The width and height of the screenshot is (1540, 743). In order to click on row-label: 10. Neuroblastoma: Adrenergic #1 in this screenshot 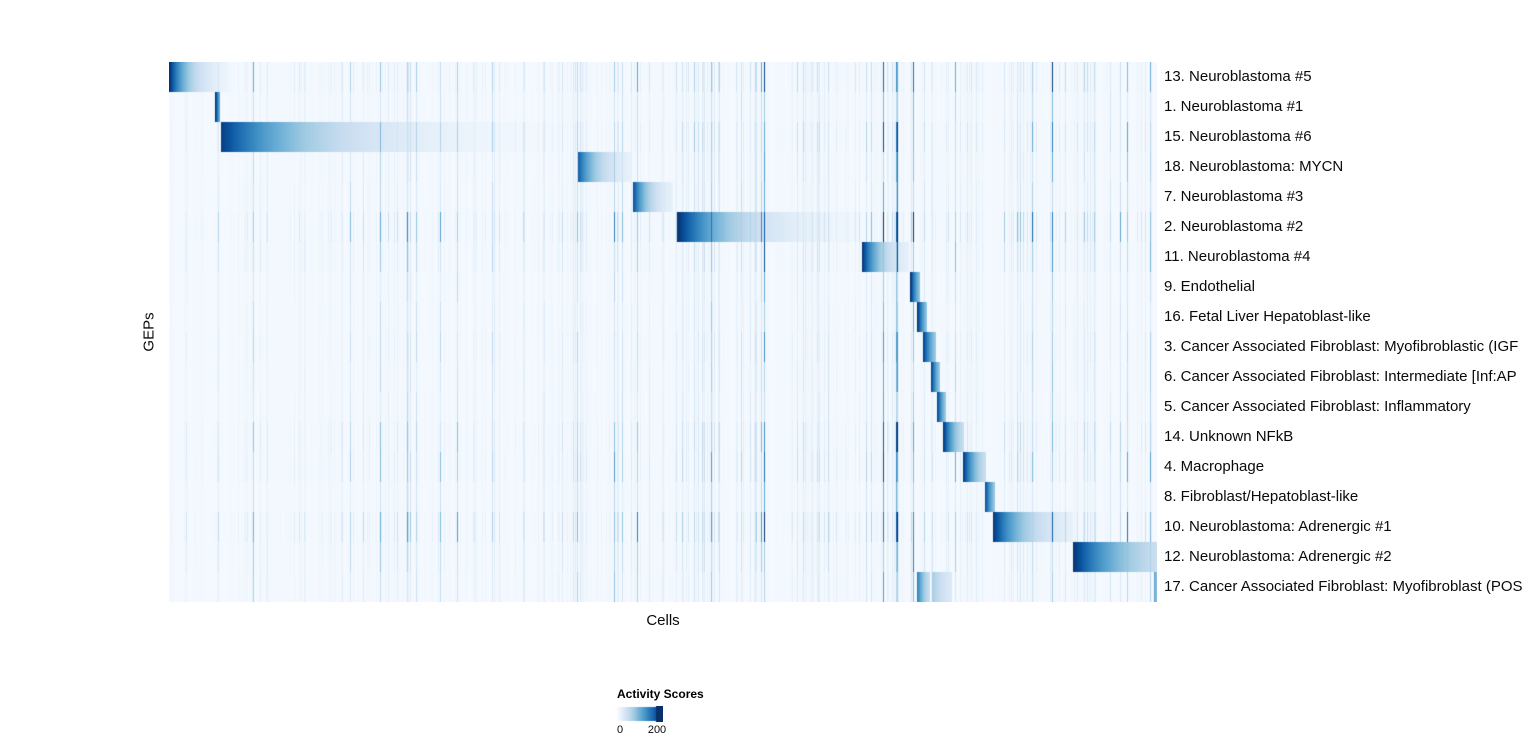, I will do `click(1278, 526)`.